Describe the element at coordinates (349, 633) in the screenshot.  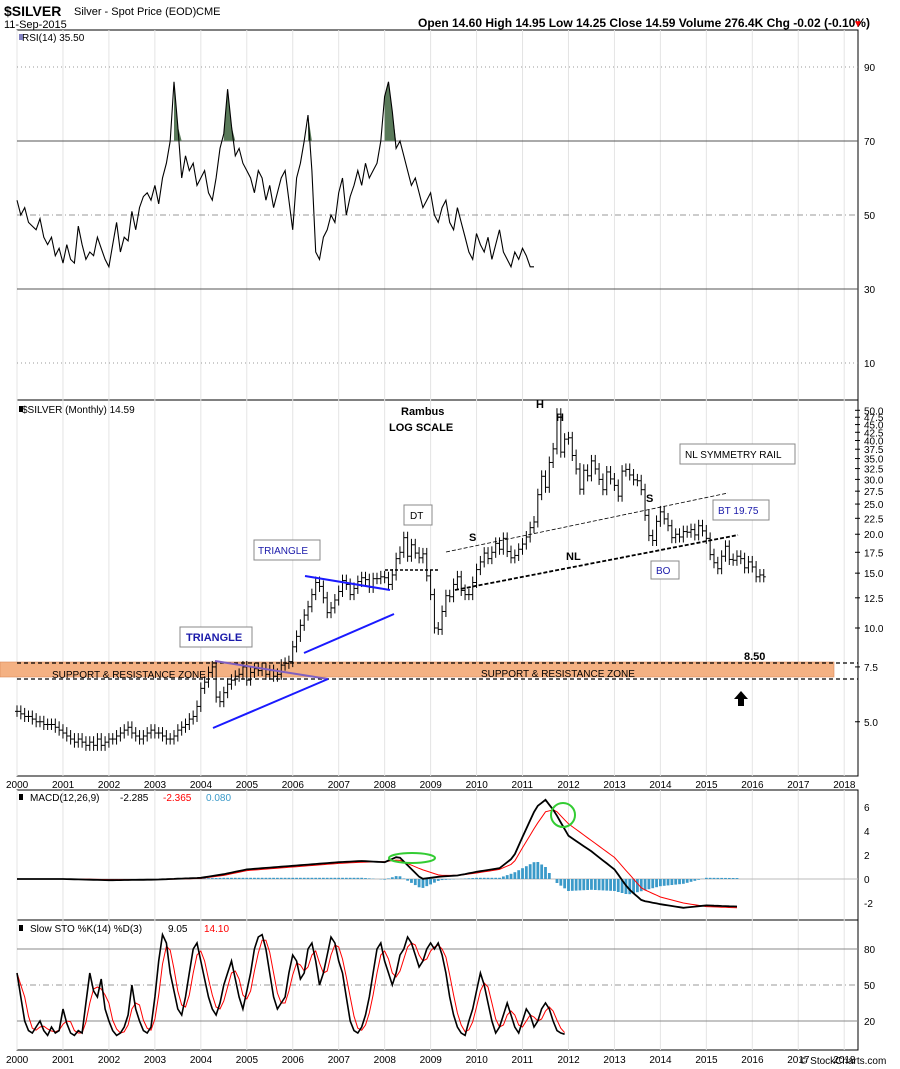
I see `triangle-upper-bottom-line` at that location.